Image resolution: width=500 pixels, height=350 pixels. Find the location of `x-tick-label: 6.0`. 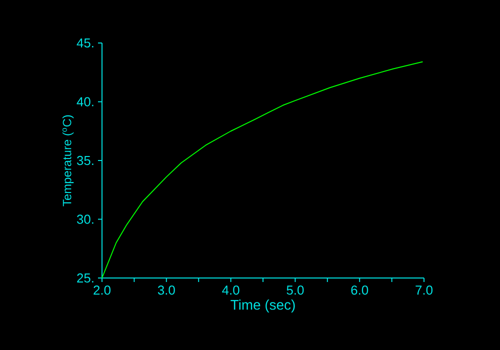

x-tick-label: 6.0 is located at coordinates (359, 290).